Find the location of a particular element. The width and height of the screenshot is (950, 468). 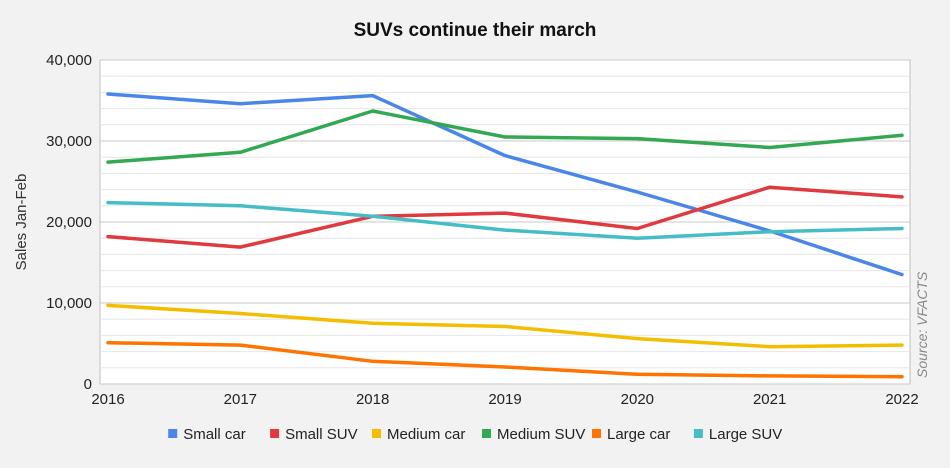

x-tick-label: 2017 is located at coordinates (240, 399).